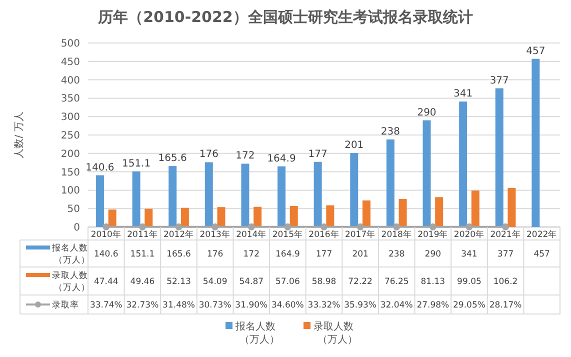  I want to click on text: 172, so click(245, 156).